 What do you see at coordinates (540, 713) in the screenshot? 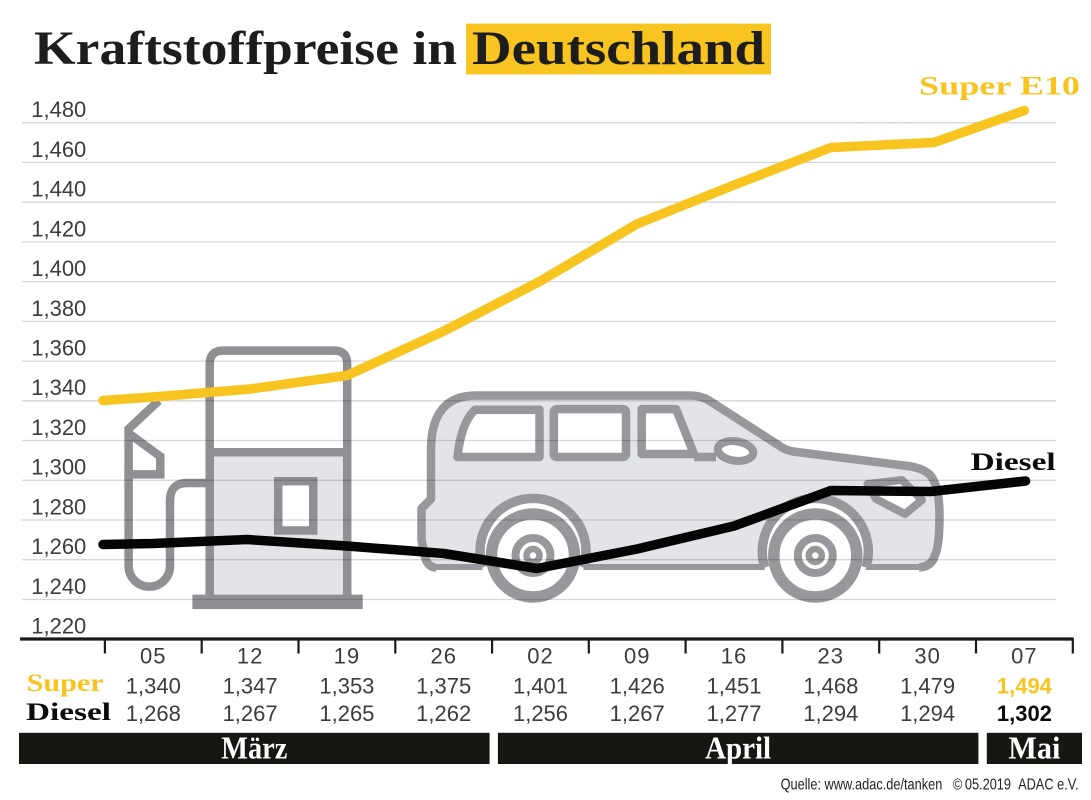
I see `svg-text: 1,256` at bounding box center [540, 713].